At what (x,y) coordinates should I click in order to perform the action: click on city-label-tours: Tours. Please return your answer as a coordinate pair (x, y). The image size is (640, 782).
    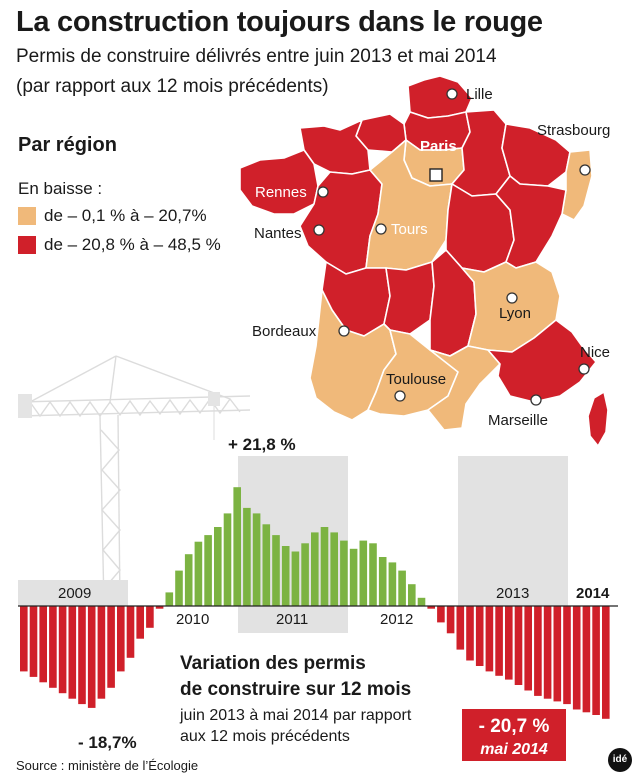
    Looking at the image, I should click on (409, 229).